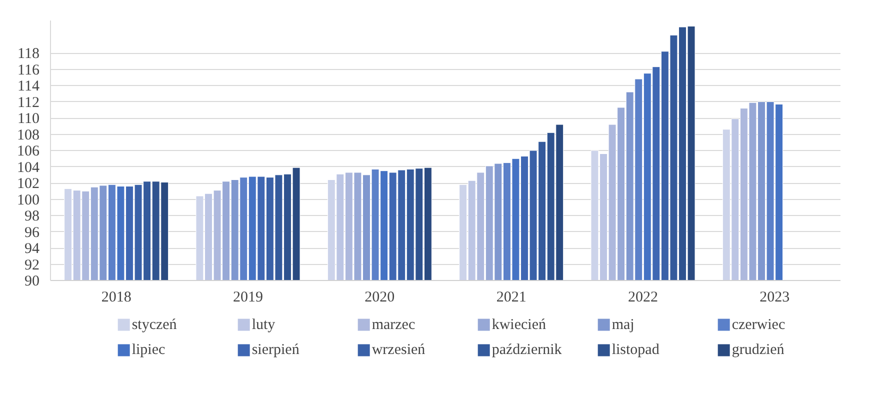 The height and width of the screenshot is (417, 883). I want to click on legend-label: lipiec, so click(149, 350).